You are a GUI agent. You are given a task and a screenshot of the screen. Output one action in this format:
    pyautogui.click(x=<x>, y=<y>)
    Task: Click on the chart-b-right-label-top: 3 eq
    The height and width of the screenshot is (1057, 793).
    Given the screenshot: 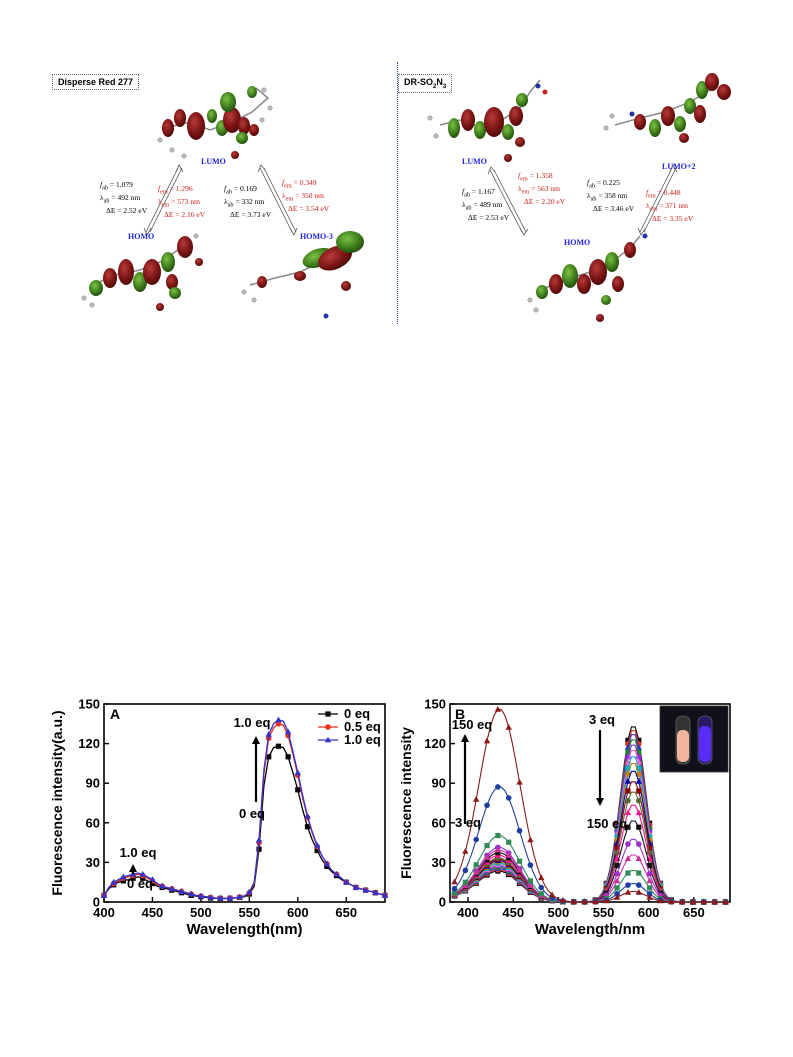 What is the action you would take?
    pyautogui.click(x=602, y=719)
    